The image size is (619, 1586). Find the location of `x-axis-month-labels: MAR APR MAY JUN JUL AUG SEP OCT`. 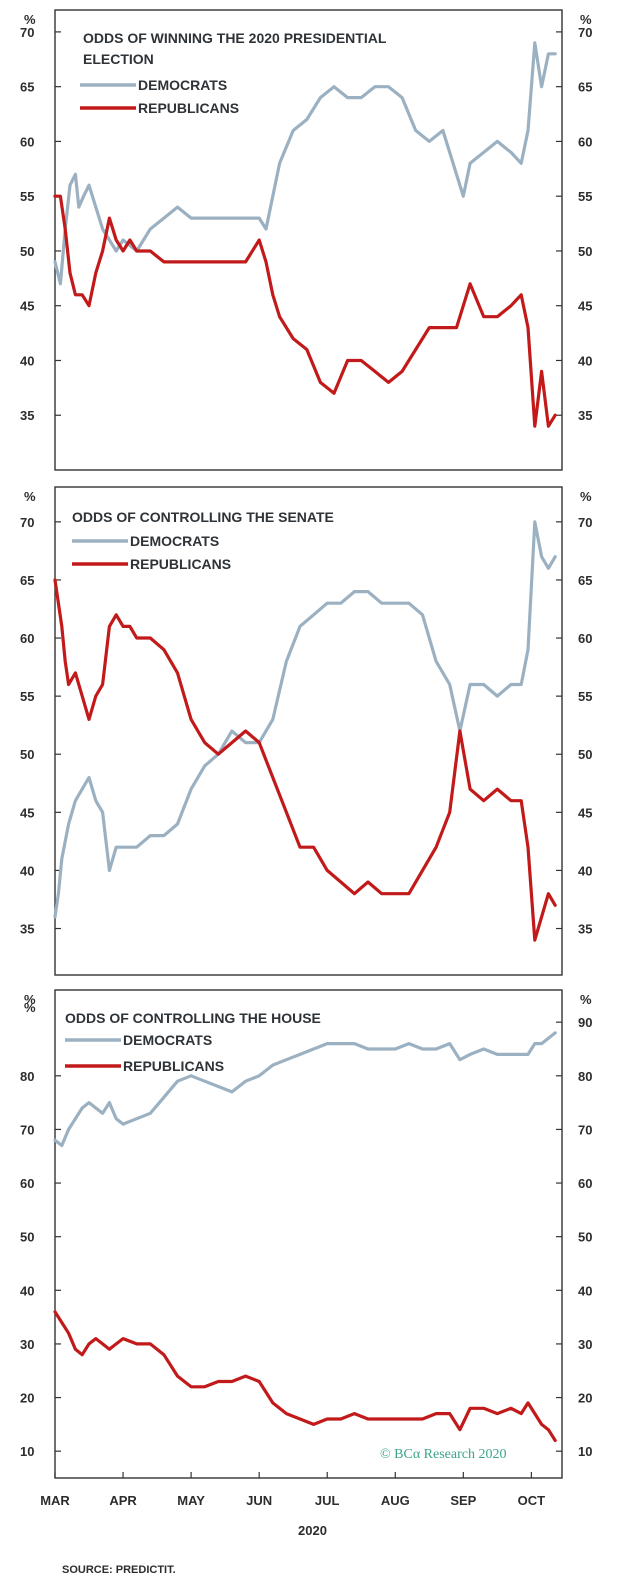

x-axis-month-labels: MAR APR MAY JUN JUL AUG SEP OCT is located at coordinates (292, 1490).